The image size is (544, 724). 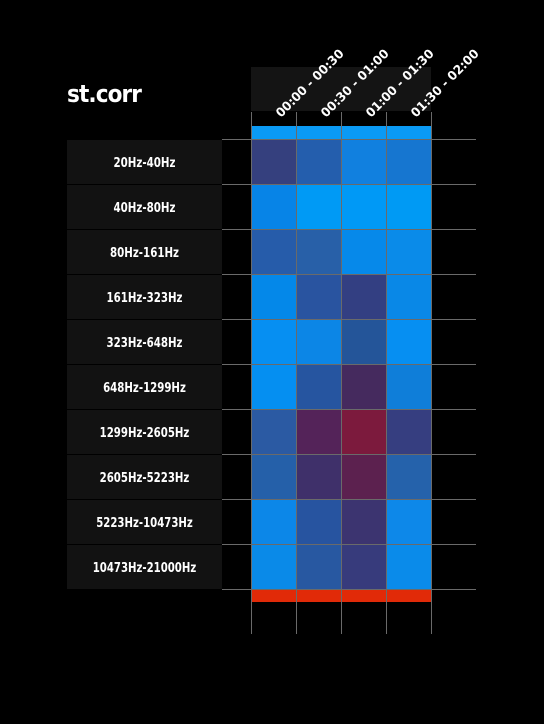 I want to click on row-label: 2605Hz-5223Hz, so click(x=145, y=478).